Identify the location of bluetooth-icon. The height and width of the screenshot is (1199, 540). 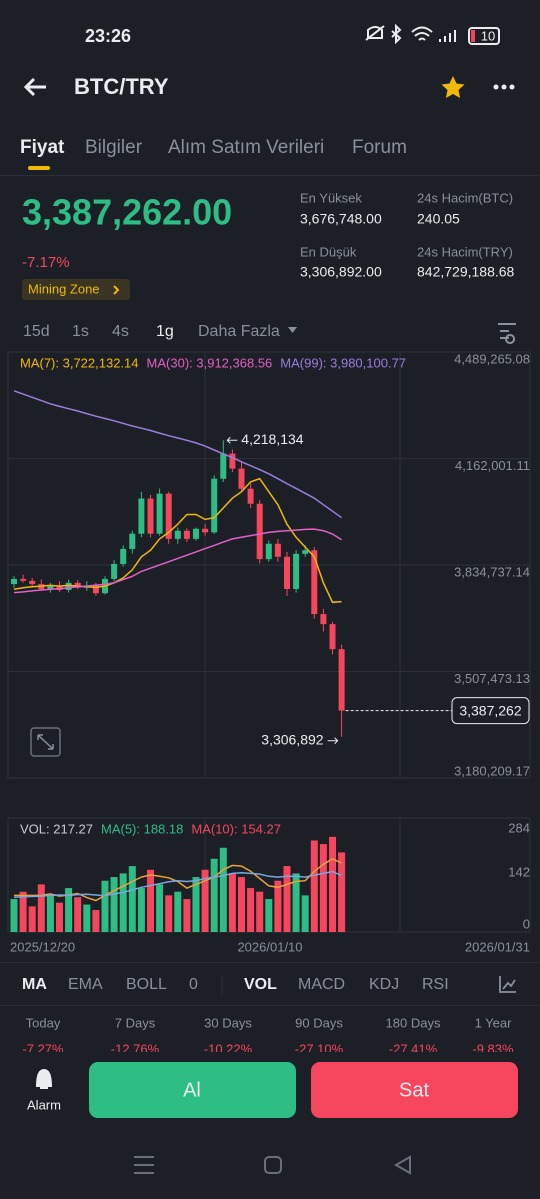
(396, 34).